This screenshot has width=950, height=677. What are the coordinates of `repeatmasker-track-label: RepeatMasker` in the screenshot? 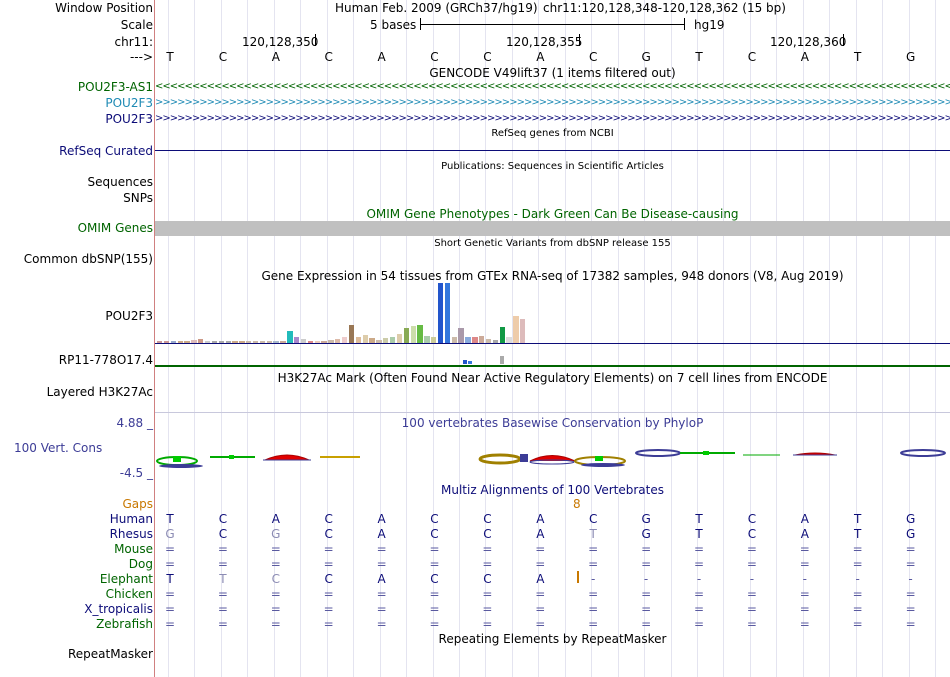 It's located at (110, 654).